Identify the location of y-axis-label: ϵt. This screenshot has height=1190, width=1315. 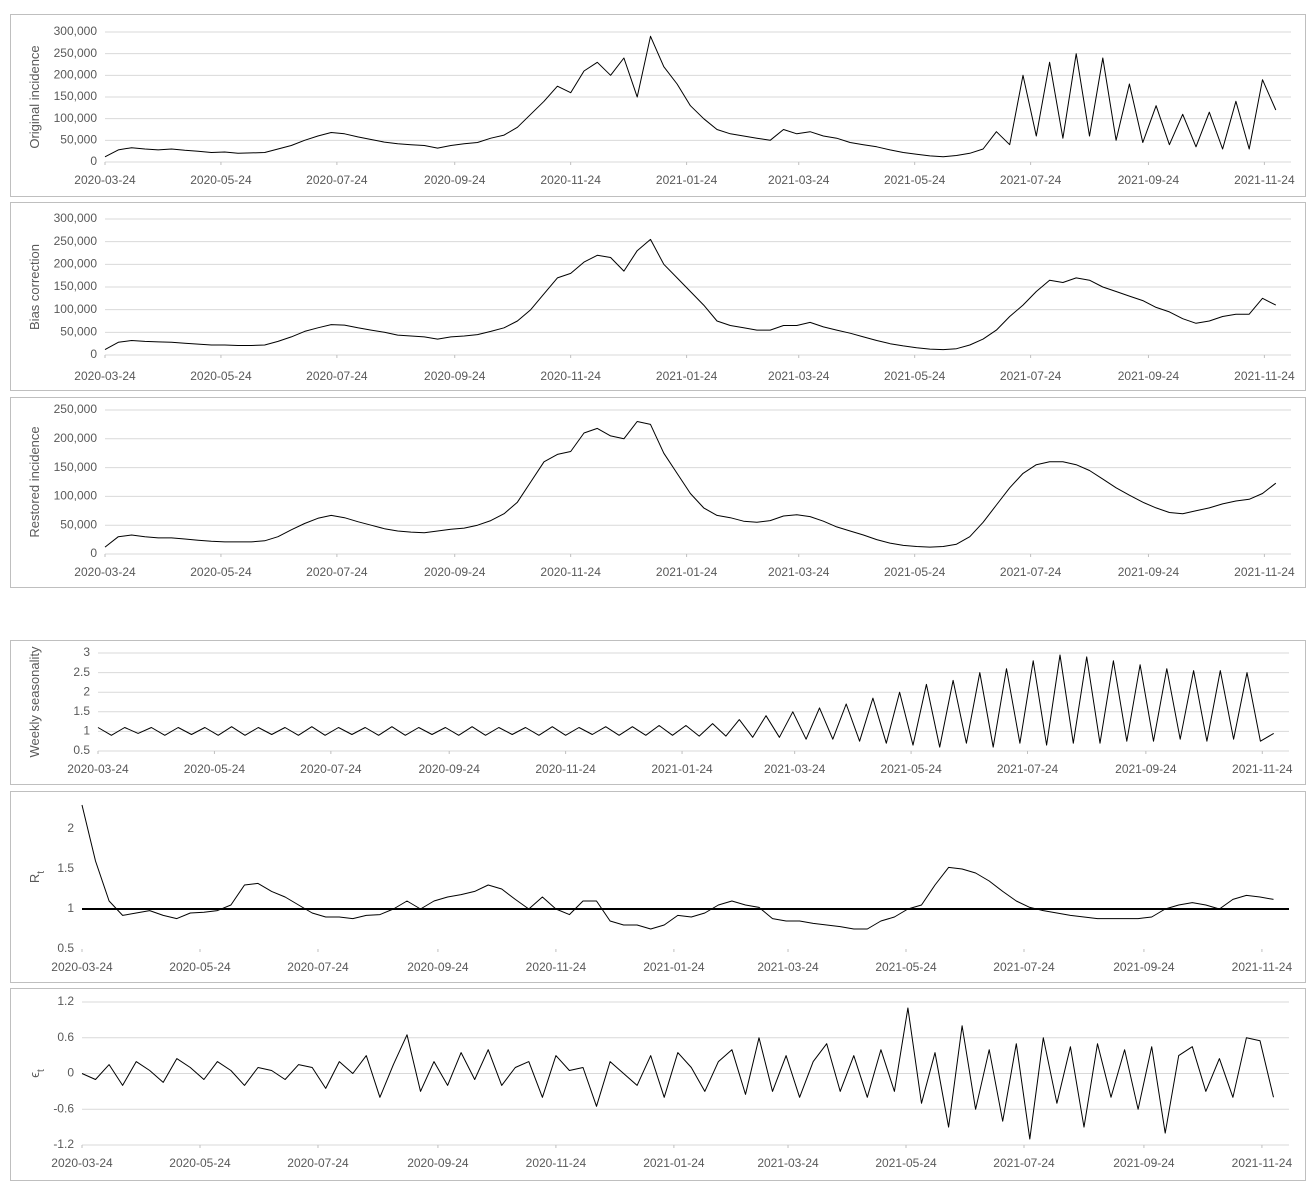
(36, 1073).